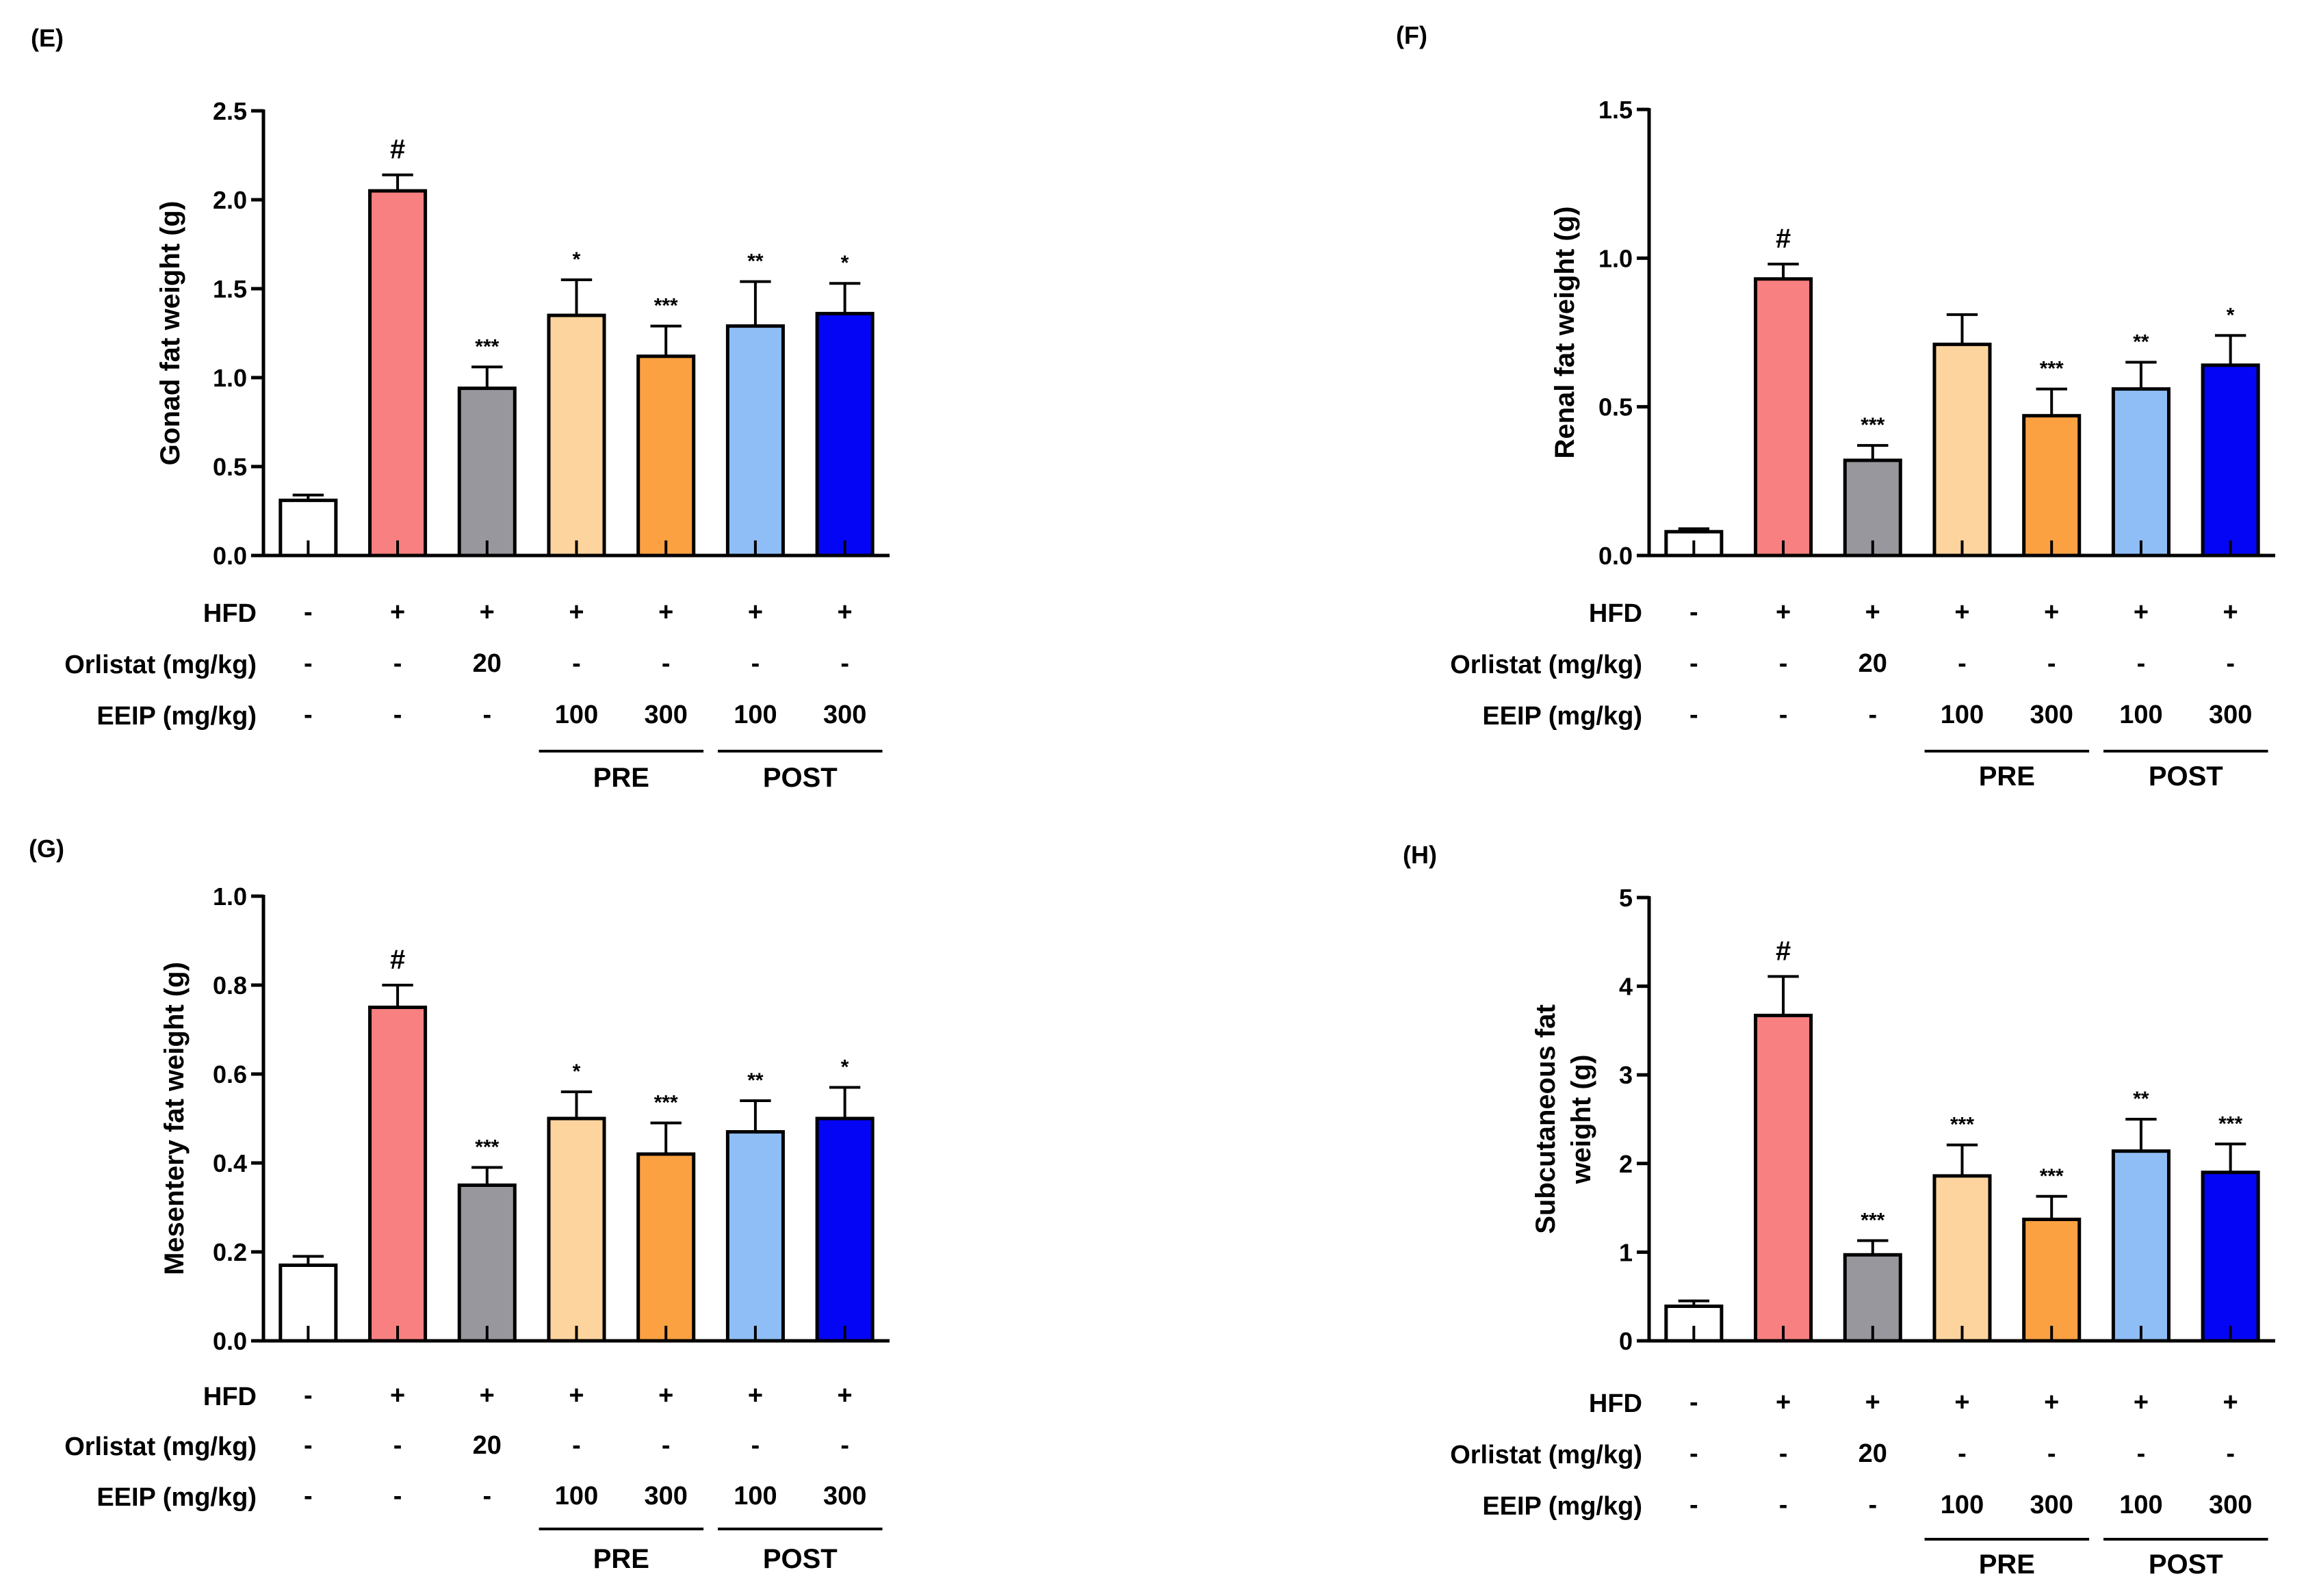 This screenshot has height=1596, width=2306. Describe the element at coordinates (1626, 1075) in the screenshot. I see `y-tick-label: 3` at that location.